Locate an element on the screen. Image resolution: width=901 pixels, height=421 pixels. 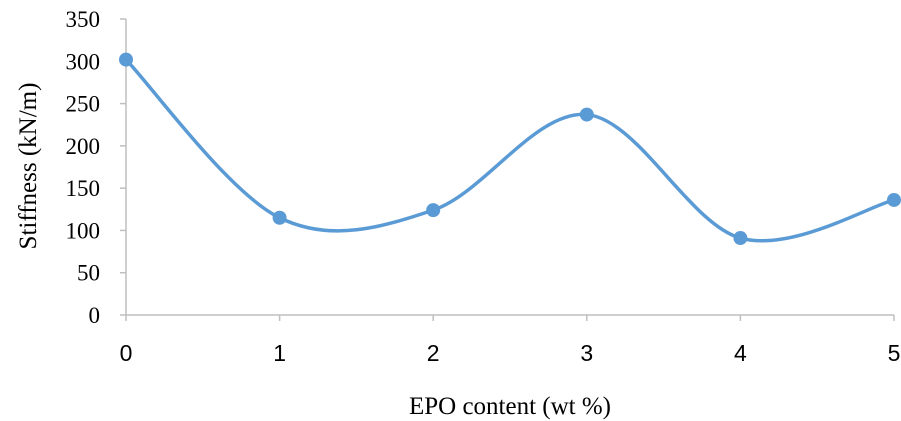
y-axis: 0 50 100 150 200 250 300 350 is located at coordinates (96, 167).